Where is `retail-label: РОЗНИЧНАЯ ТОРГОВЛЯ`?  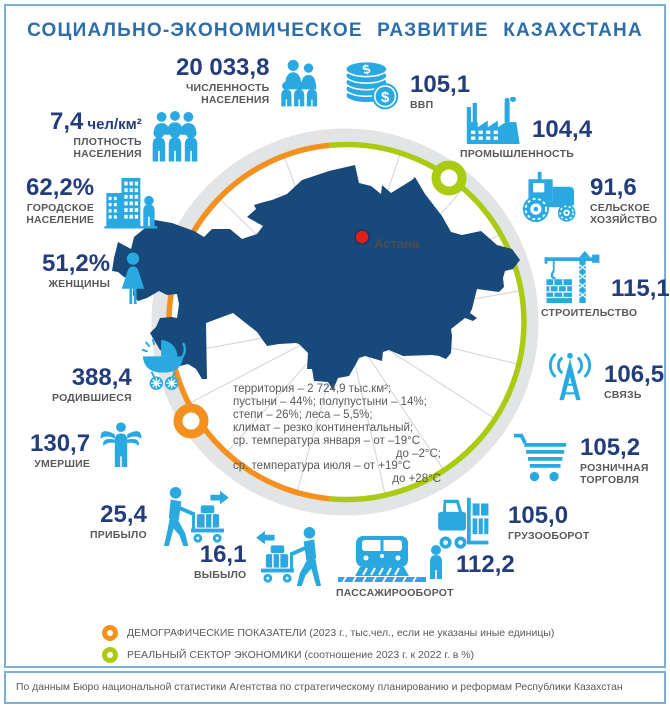
retail-label: РОЗНИЧНАЯ ТОРГОВЛЯ is located at coordinates (614, 474).